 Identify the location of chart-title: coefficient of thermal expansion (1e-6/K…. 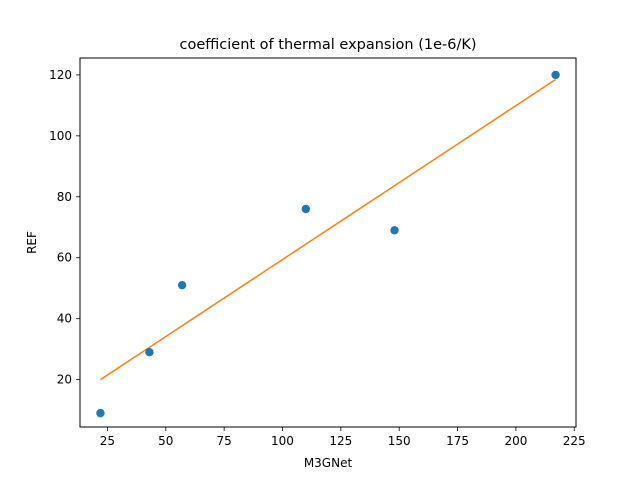
(327, 45).